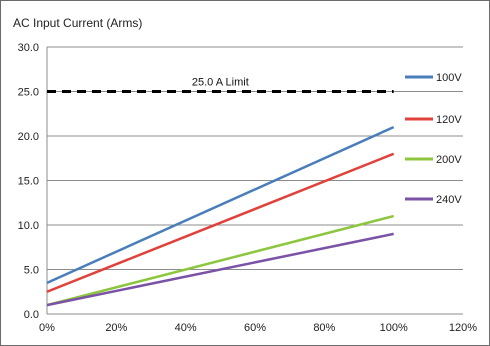 This screenshot has height=346, width=490. What do you see at coordinates (77, 23) in the screenshot?
I see `chart-title: AC Input Current (Arms)` at bounding box center [77, 23].